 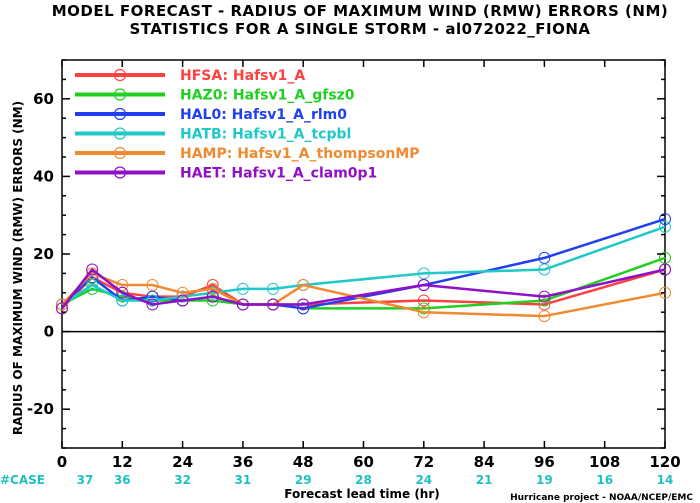 What do you see at coordinates (122, 480) in the screenshot?
I see `case-count: 36` at bounding box center [122, 480].